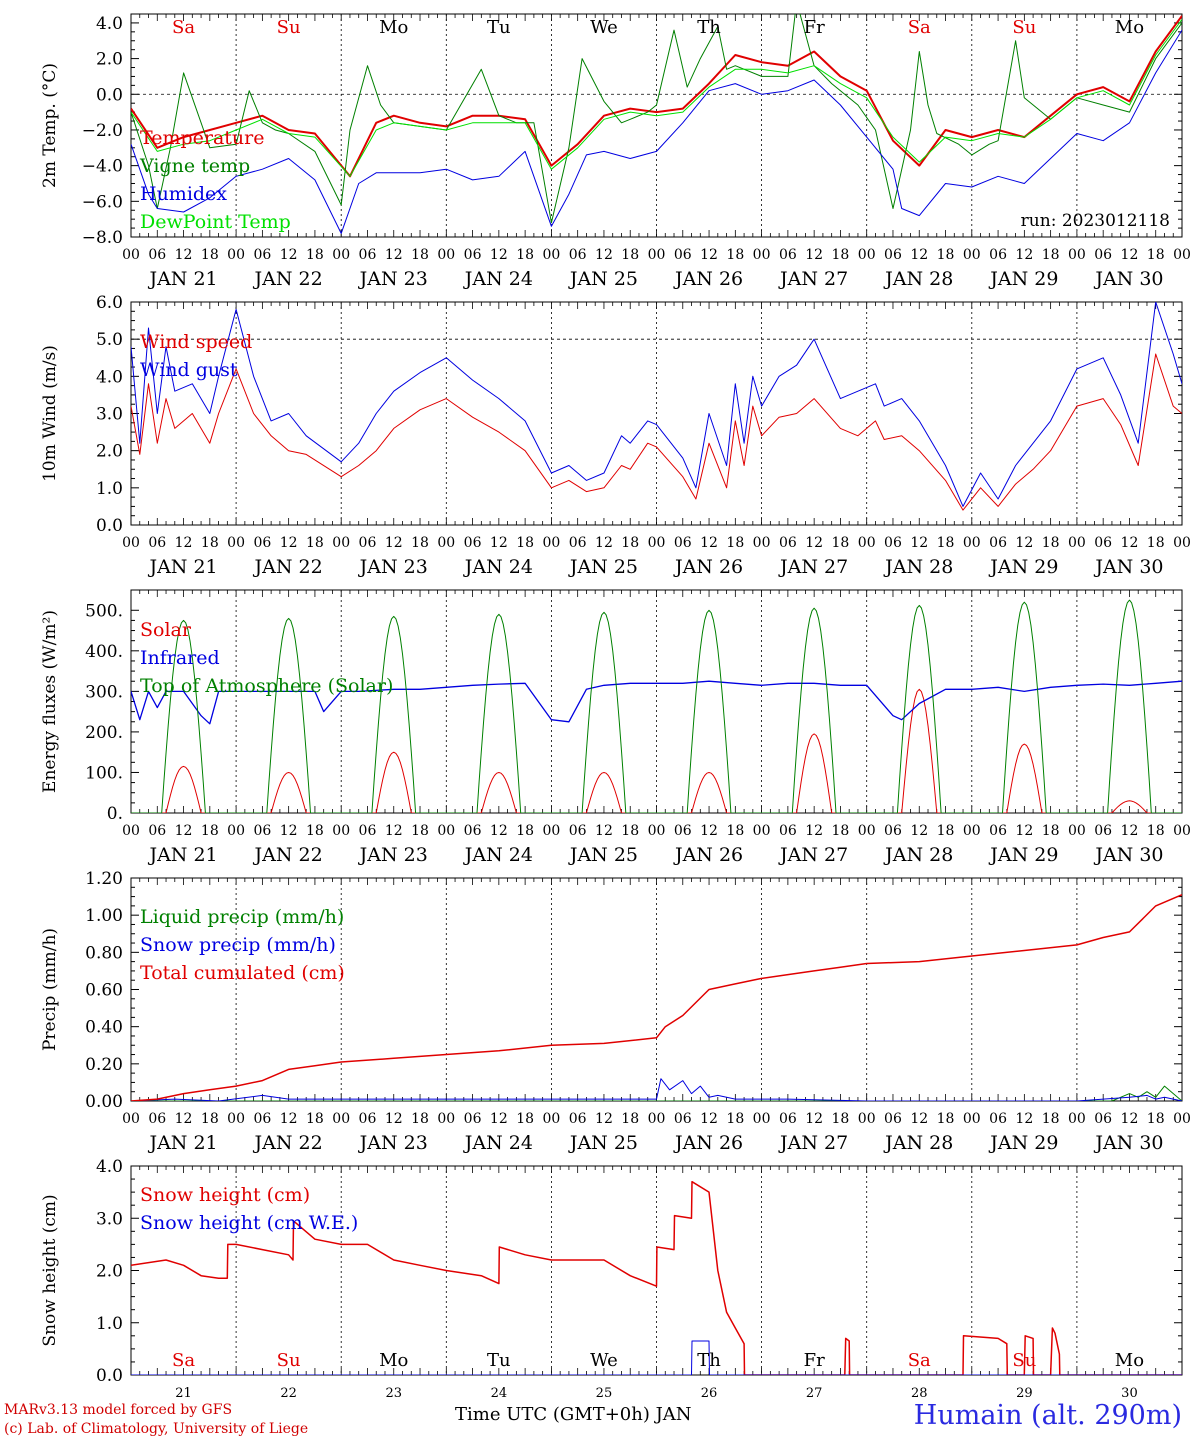 The height and width of the screenshot is (1440, 1194). I want to click on series-line-snow-height-cm-w-e, so click(656, 1357).